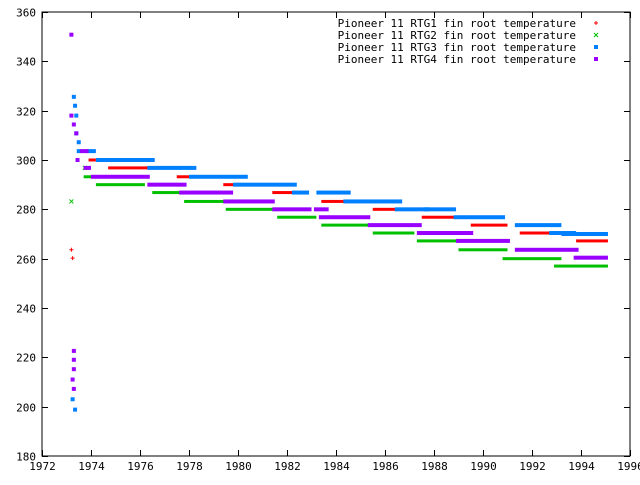 The width and height of the screenshot is (640, 485). What do you see at coordinates (434, 466) in the screenshot?
I see `x-tick-label: 1988` at bounding box center [434, 466].